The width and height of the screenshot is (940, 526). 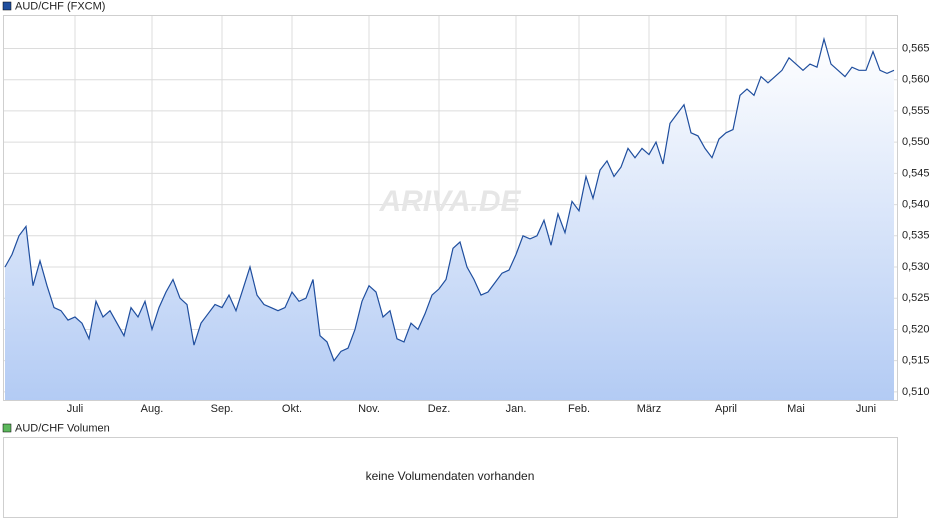 What do you see at coordinates (916, 236) in the screenshot?
I see `y-tick-label: 0,535` at bounding box center [916, 236].